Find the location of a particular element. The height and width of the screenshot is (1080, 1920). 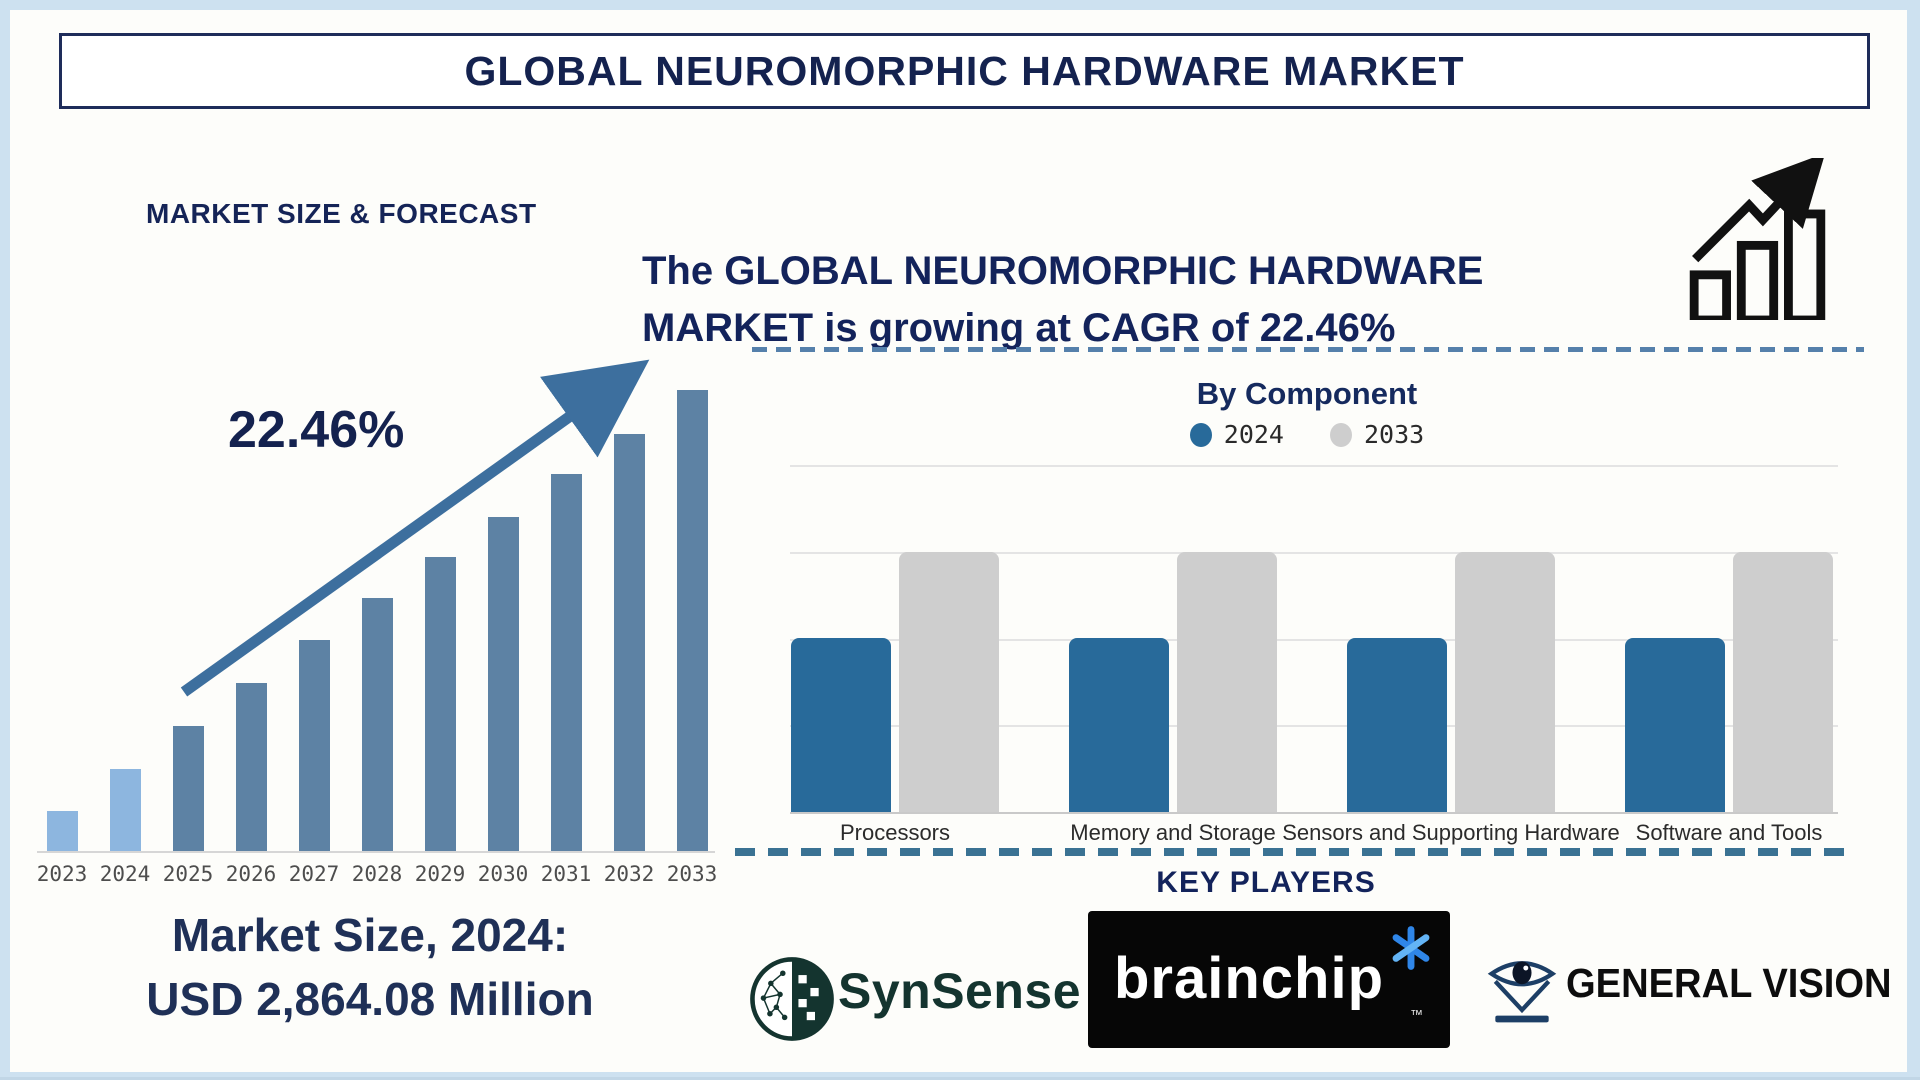

year-tick-2032: 2032 is located at coordinates (629, 874).